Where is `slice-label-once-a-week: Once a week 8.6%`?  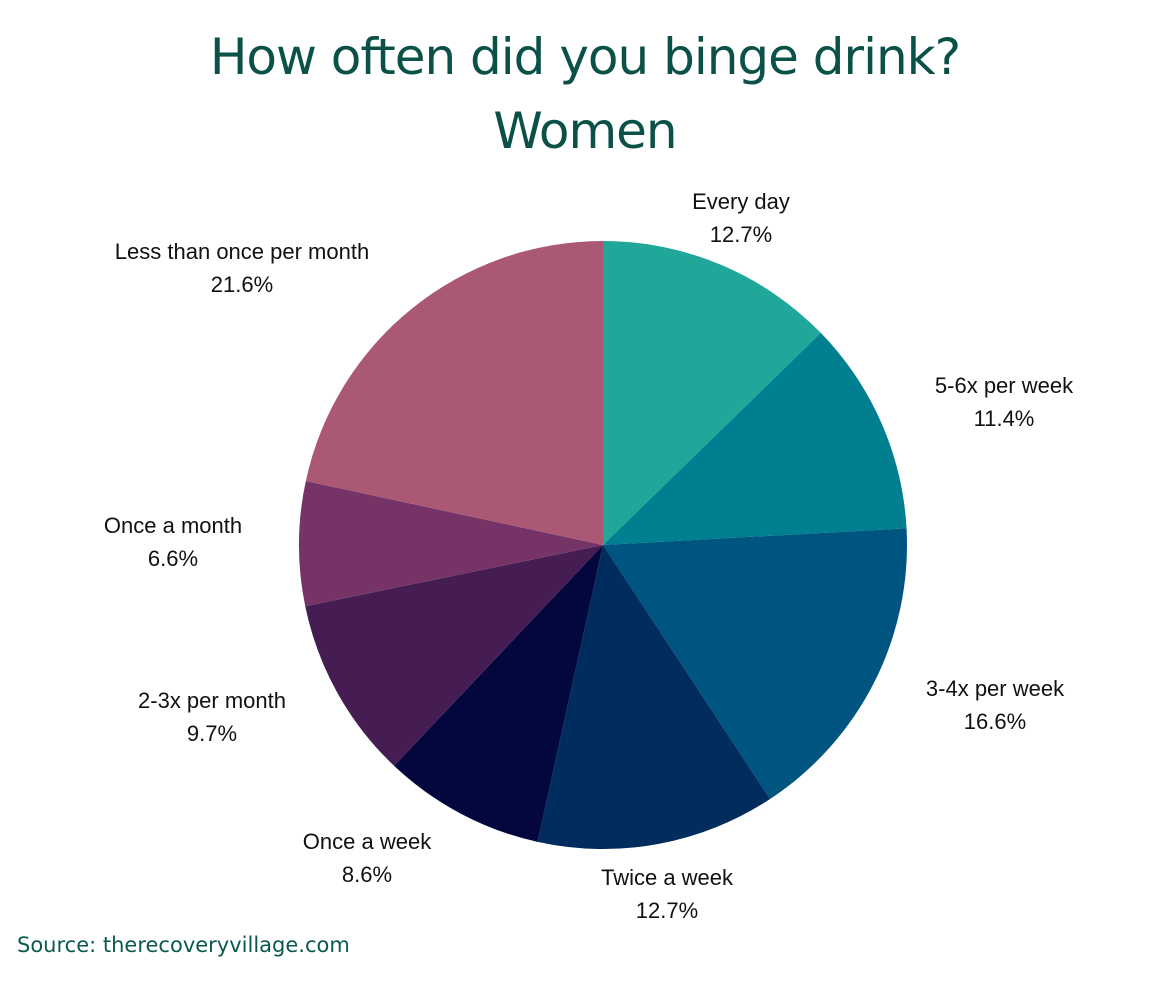 slice-label-once-a-week: Once a week 8.6% is located at coordinates (367, 858).